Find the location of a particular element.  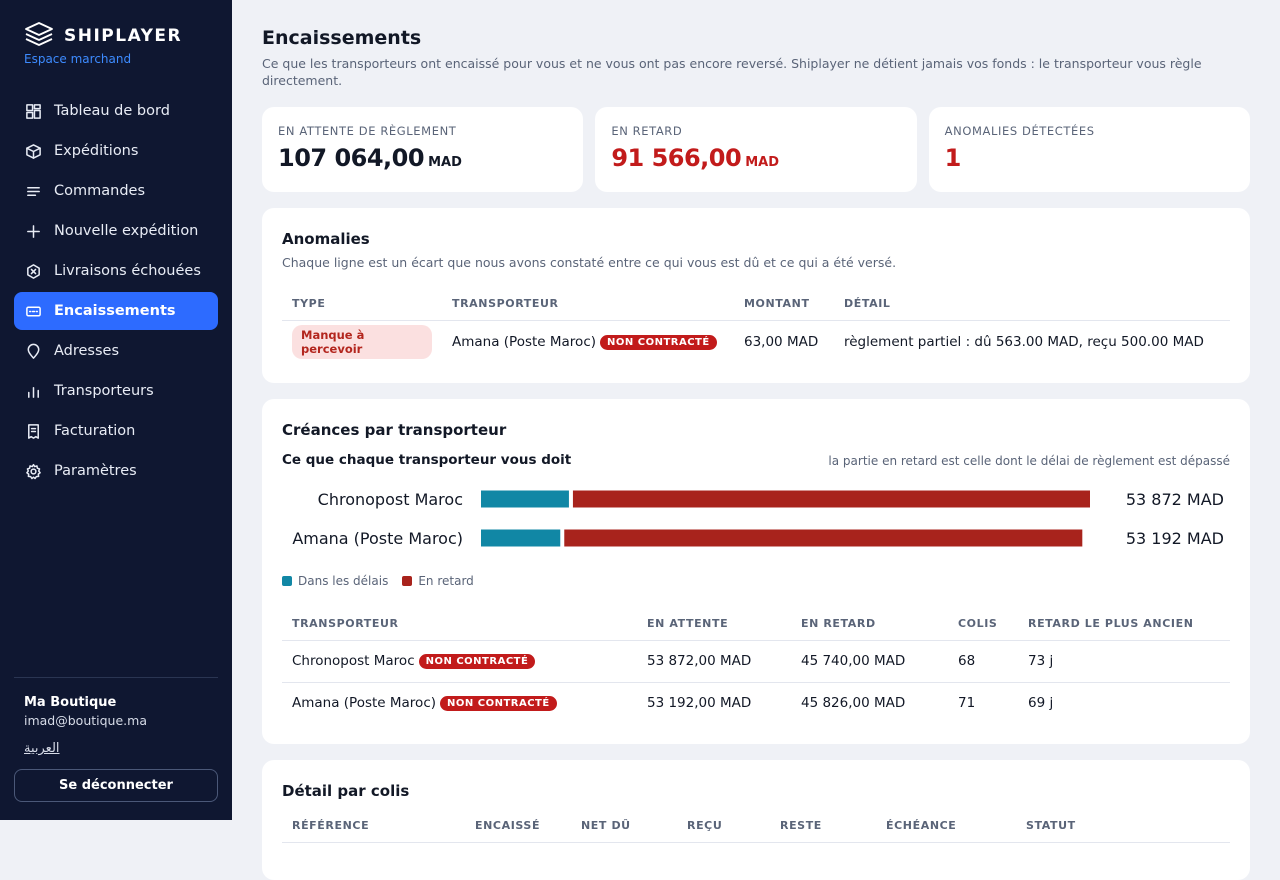

amount-cell: 63,00 MAD is located at coordinates (781, 342).